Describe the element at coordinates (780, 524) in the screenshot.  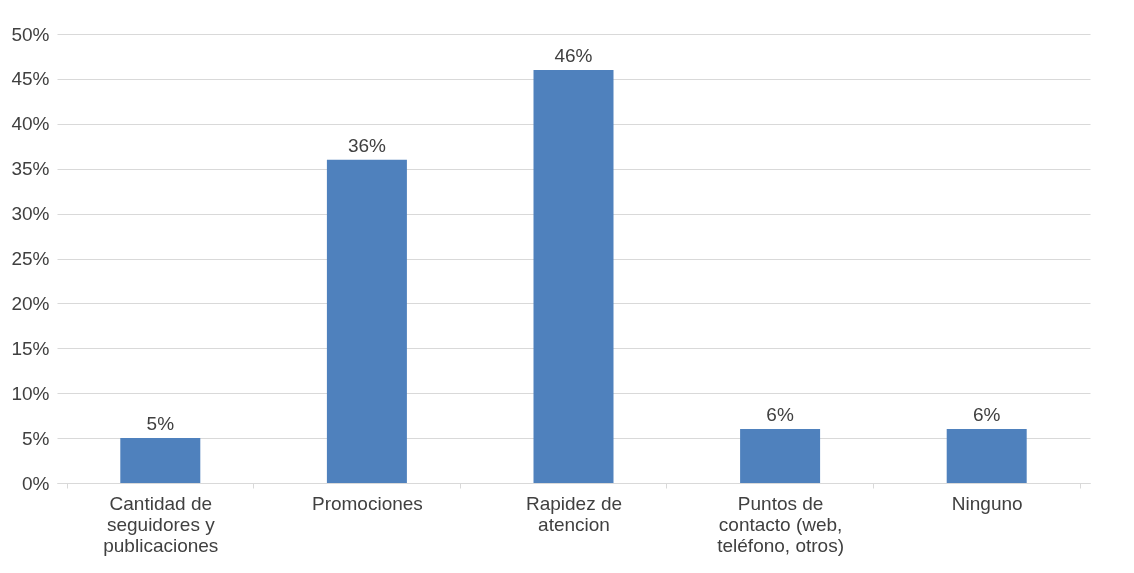
I see `x-tick-label: Puntos de contacto (web, teléfono, otros)` at that location.